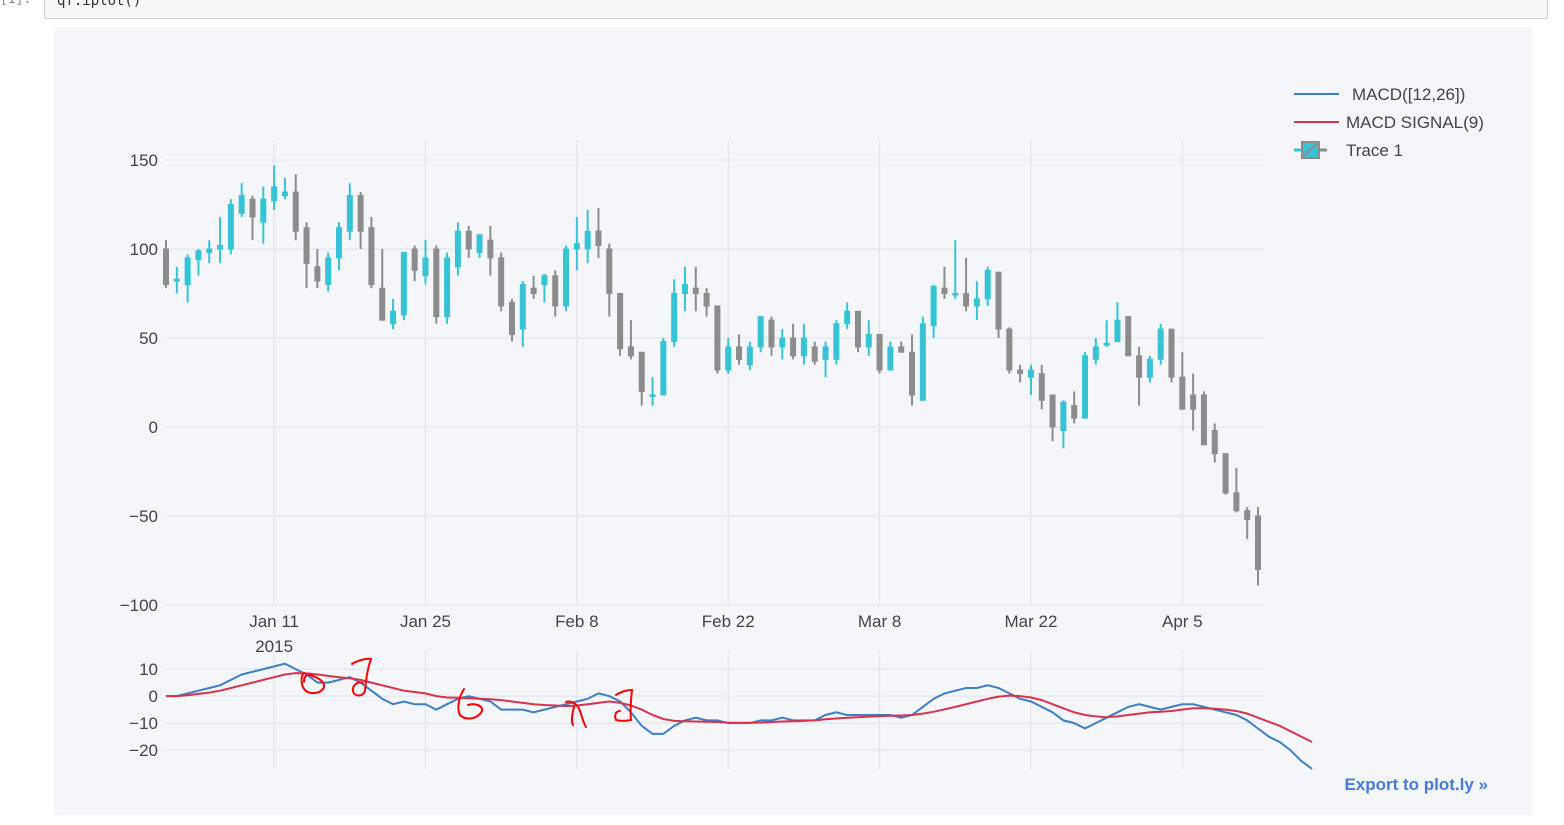  Describe the element at coordinates (153, 696) in the screenshot. I see `macd-y-tick-label: 0` at that location.